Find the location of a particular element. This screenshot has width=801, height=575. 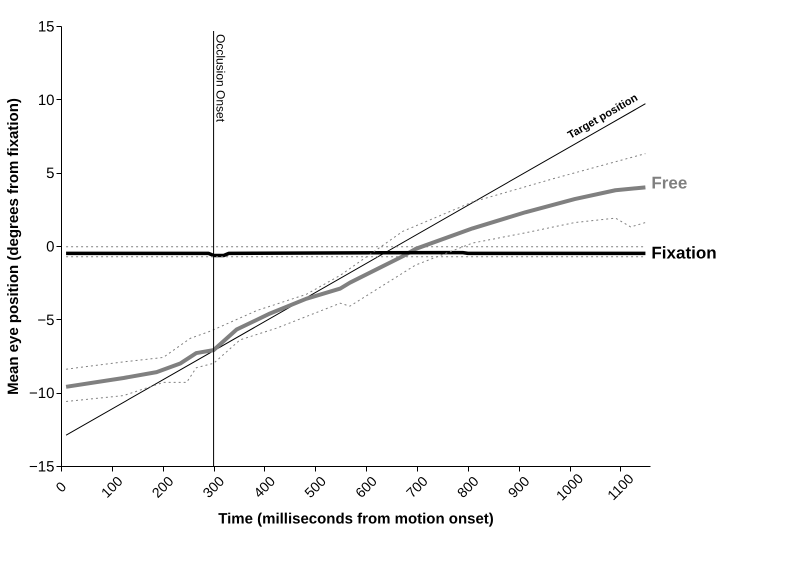

y-tick-label: 15 is located at coordinates (46, 27).